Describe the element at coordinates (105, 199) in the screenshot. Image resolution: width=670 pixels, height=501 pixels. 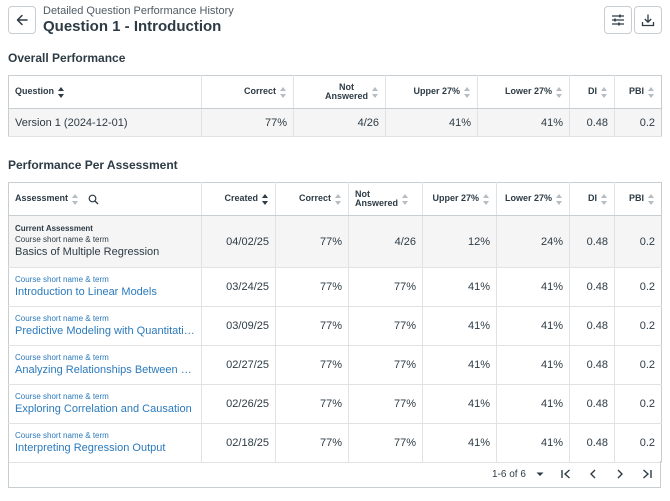
I see `col-assessment: Assessment` at that location.